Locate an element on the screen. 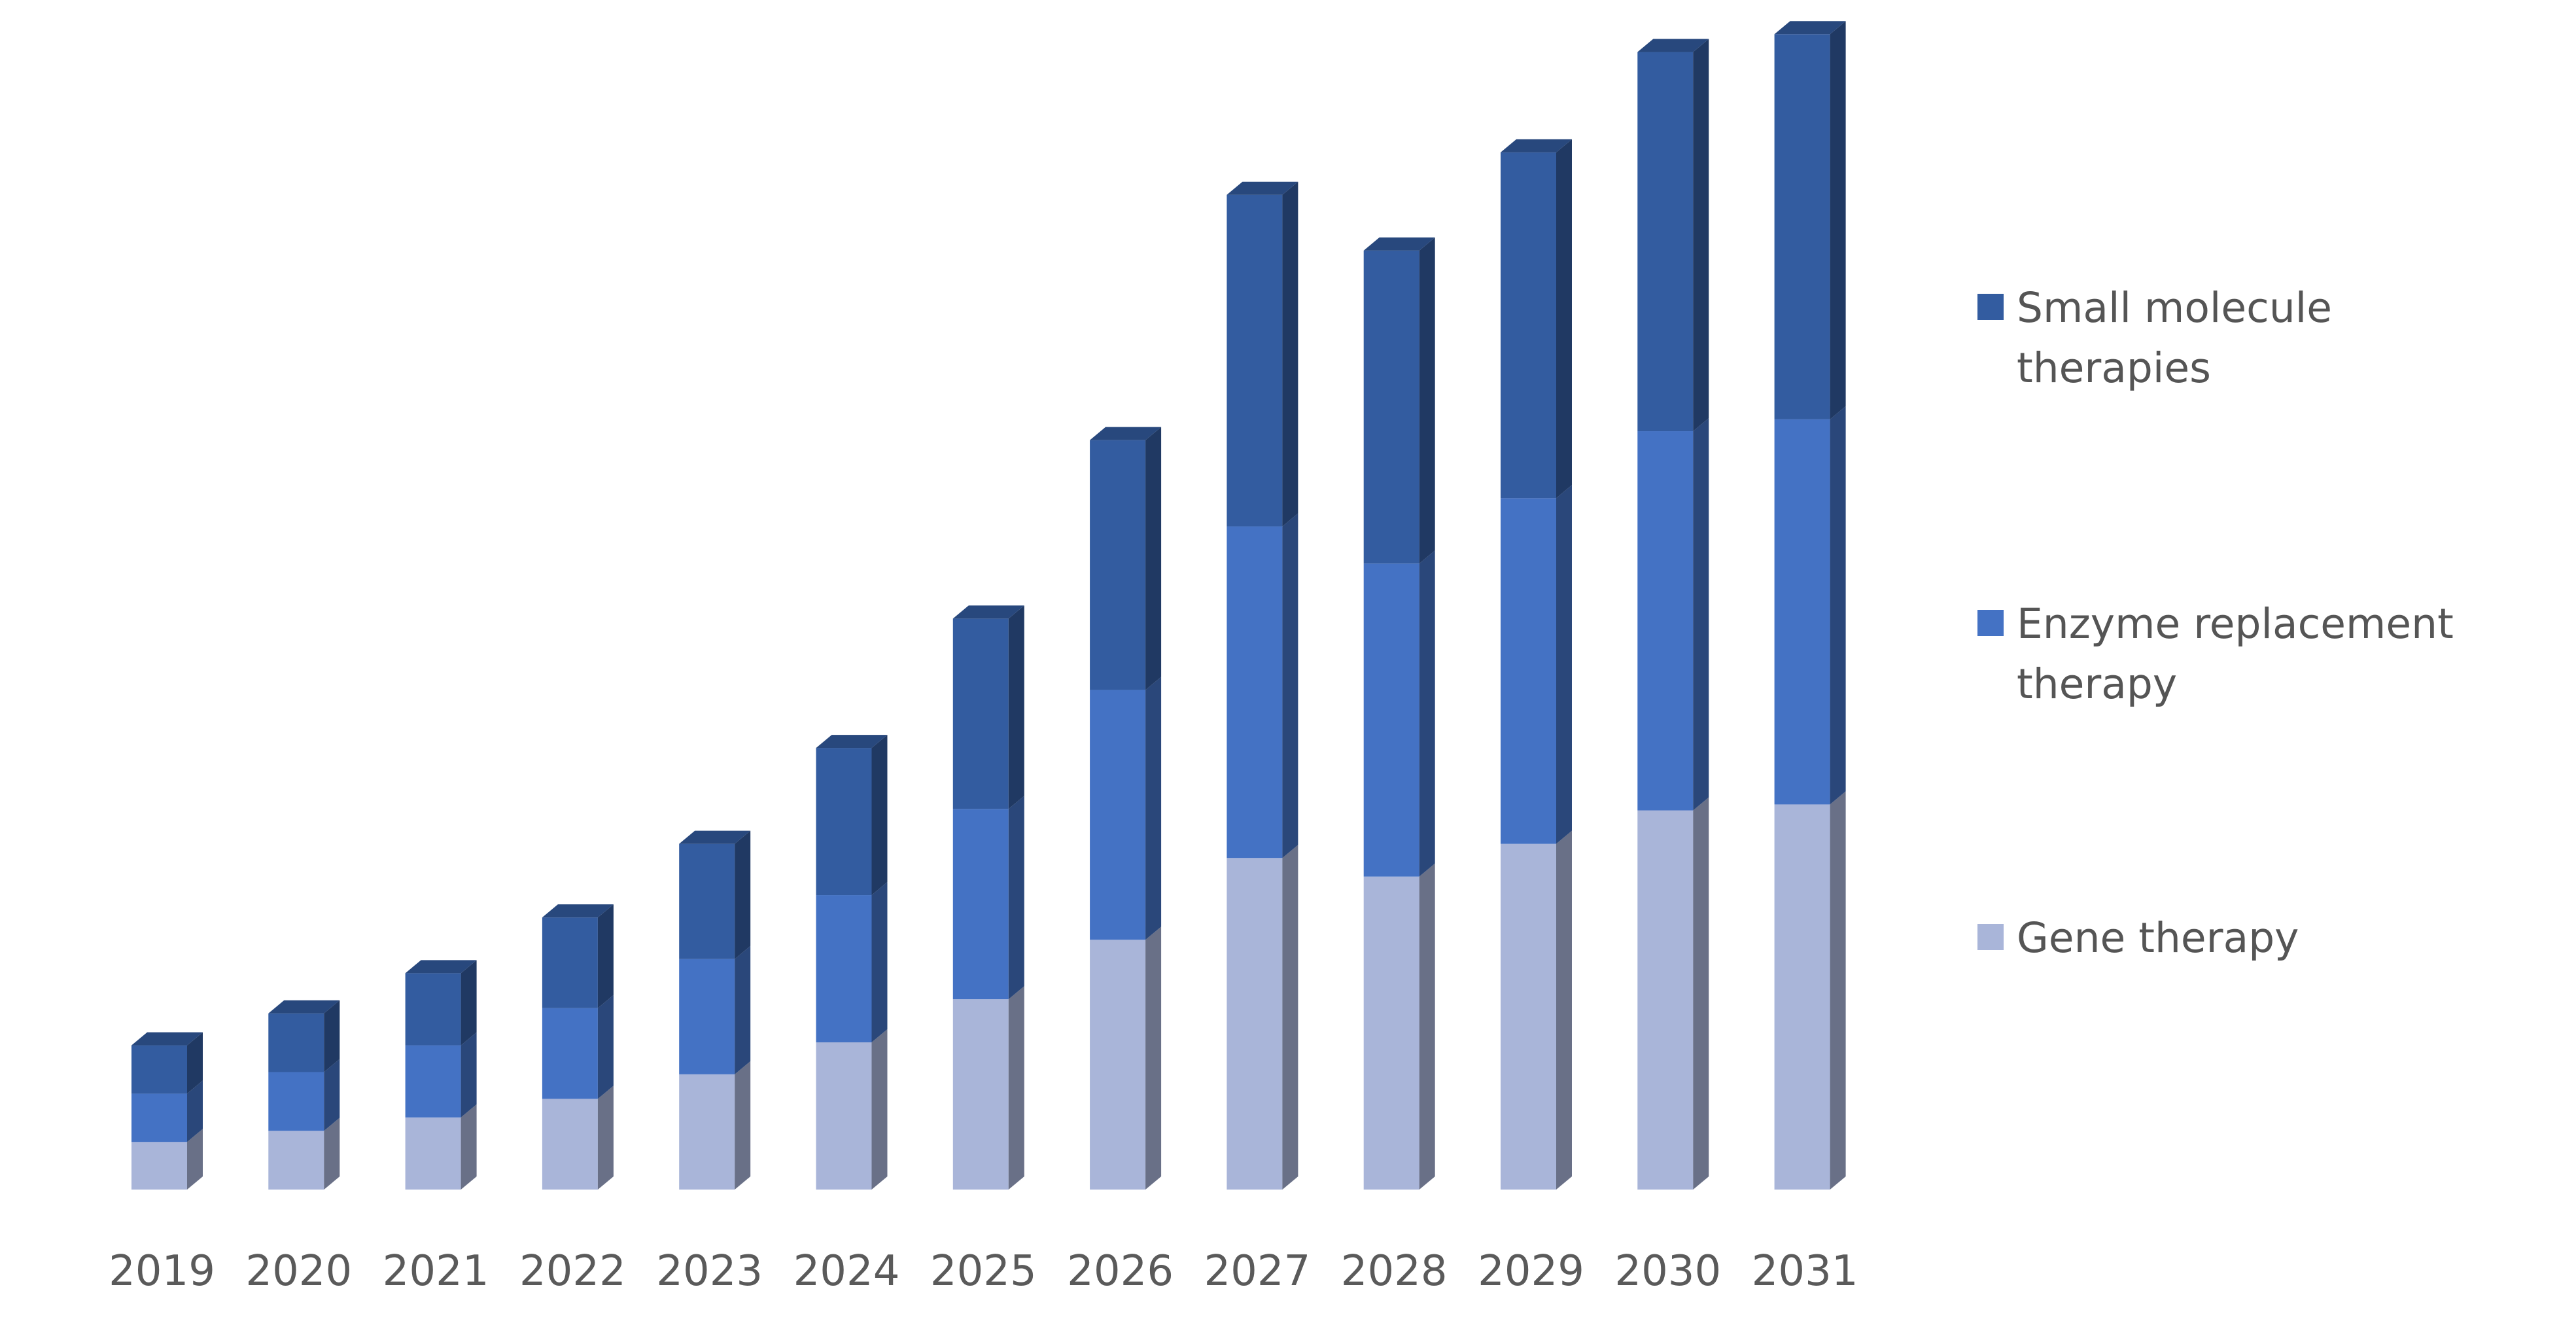 The image size is (2576, 1325). legend-label: Small molecule is located at coordinates (2174, 308).